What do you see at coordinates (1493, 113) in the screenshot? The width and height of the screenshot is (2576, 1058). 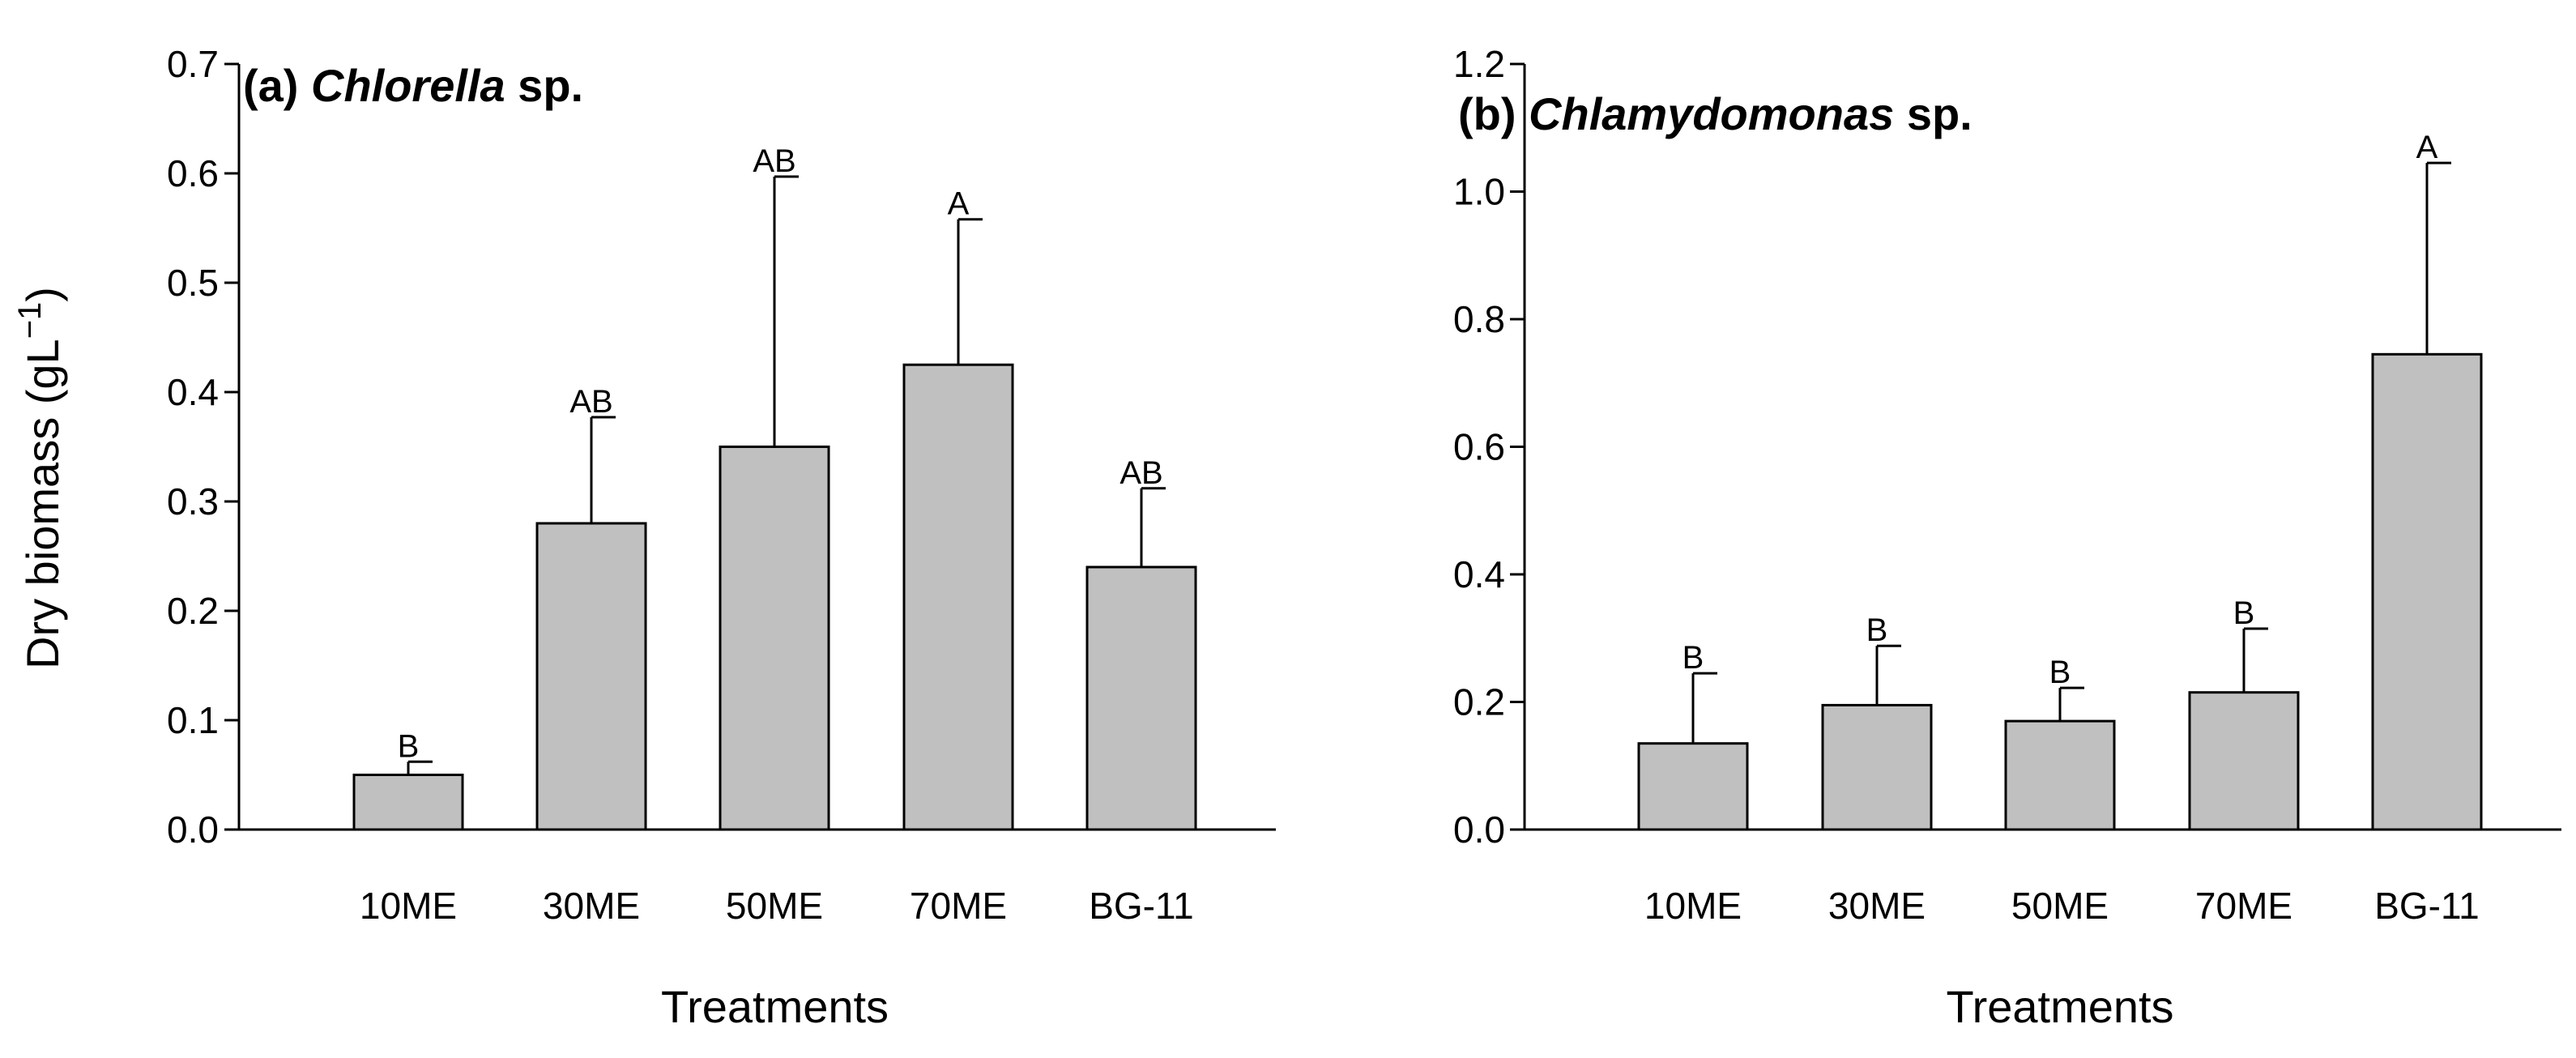 I see `panel-title-prefix: (b)` at bounding box center [1493, 113].